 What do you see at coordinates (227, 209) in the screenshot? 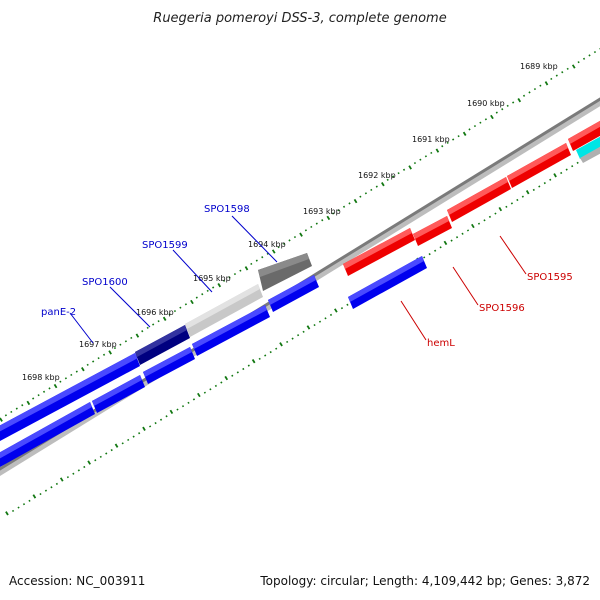
I see `gene-label-SPO1598: SPO1598` at bounding box center [227, 209].